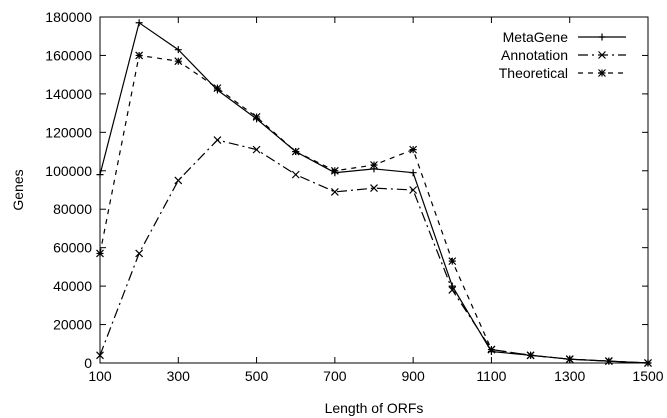  I want to click on y-axis-label: Genes, so click(18, 189).